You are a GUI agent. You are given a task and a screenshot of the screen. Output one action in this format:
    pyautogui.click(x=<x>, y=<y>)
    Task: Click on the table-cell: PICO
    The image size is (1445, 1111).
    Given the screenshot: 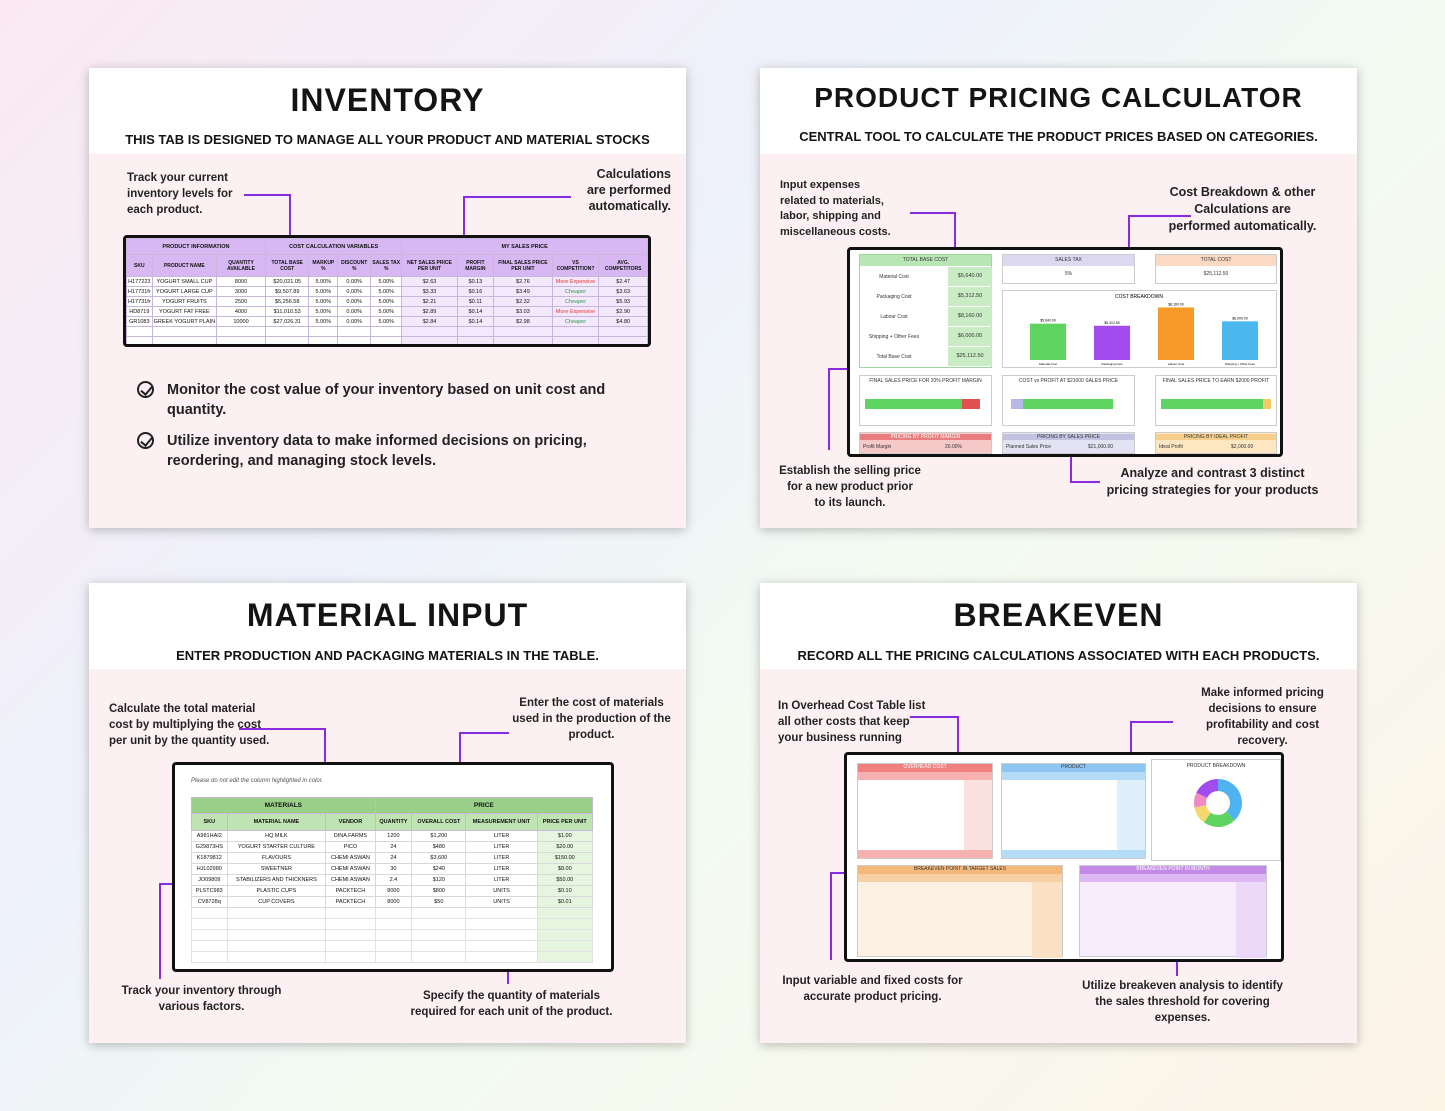 What is the action you would take?
    pyautogui.click(x=350, y=847)
    